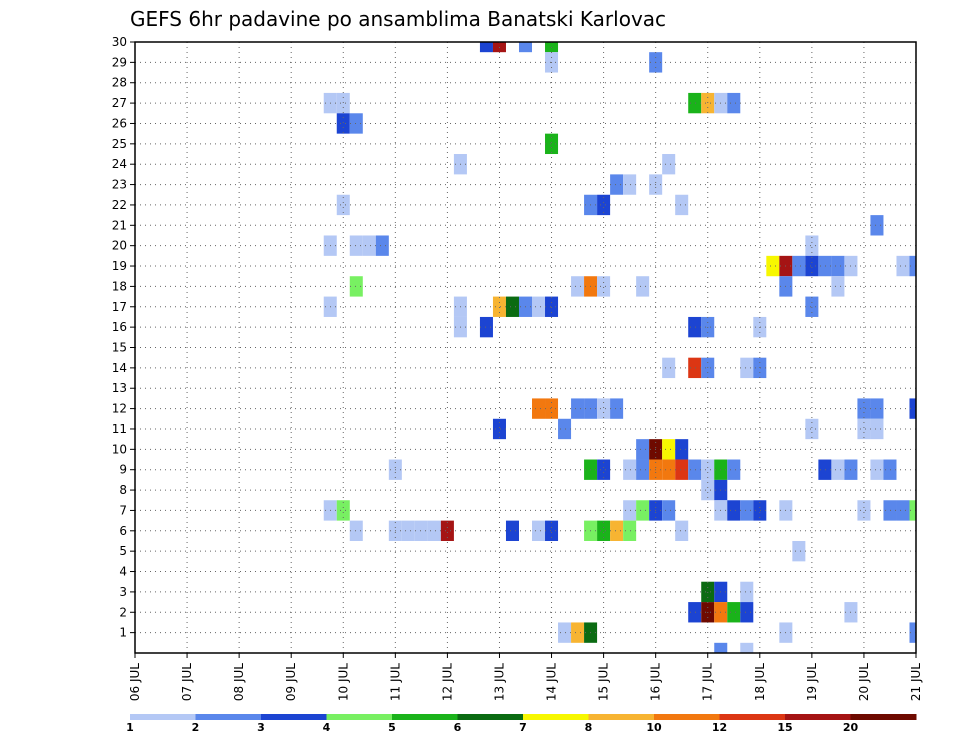 The height and width of the screenshot is (742, 960). Describe the element at coordinates (458, 727) in the screenshot. I see `legend-label: 6` at that location.